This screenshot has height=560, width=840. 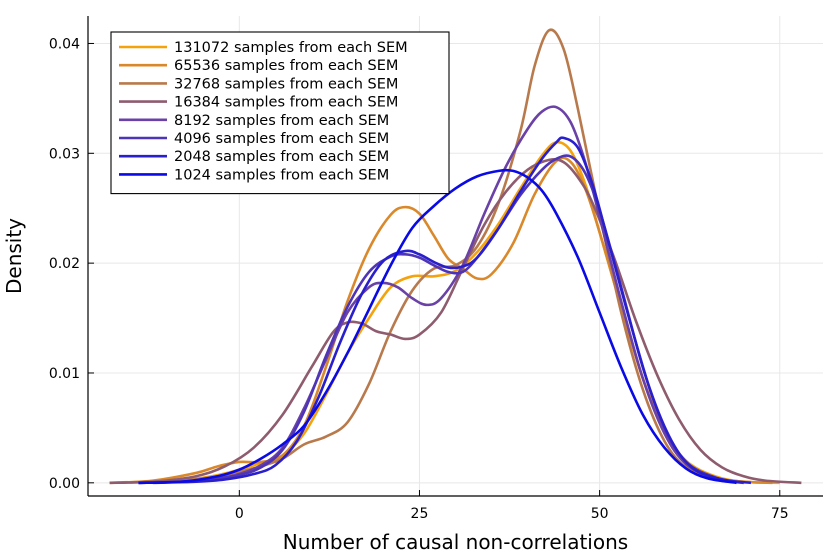 What do you see at coordinates (291, 48) in the screenshot?
I see `legend-label-0: 131072 samples from each SEM` at bounding box center [291, 48].